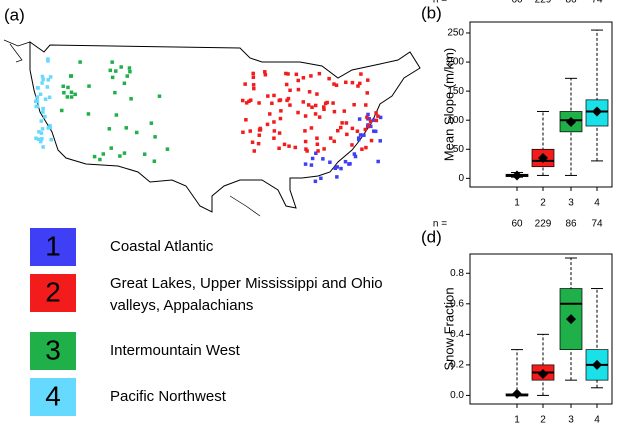 Image resolution: width=632 pixels, height=433 pixels. I want to click on y-tick-label: 250, so click(455, 33).